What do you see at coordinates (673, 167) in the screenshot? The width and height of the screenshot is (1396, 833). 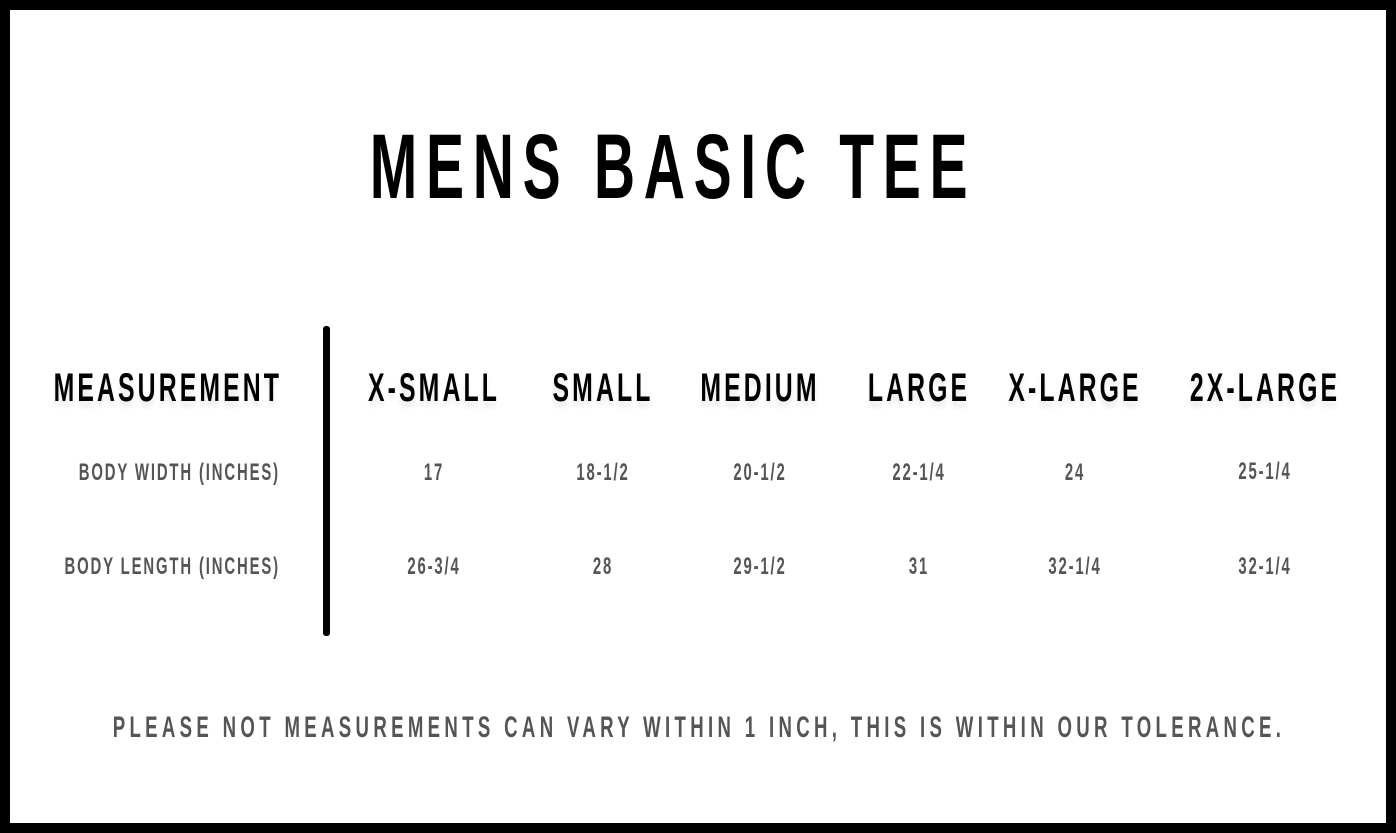 I see `page-title: MENS BASIC TEE` at bounding box center [673, 167].